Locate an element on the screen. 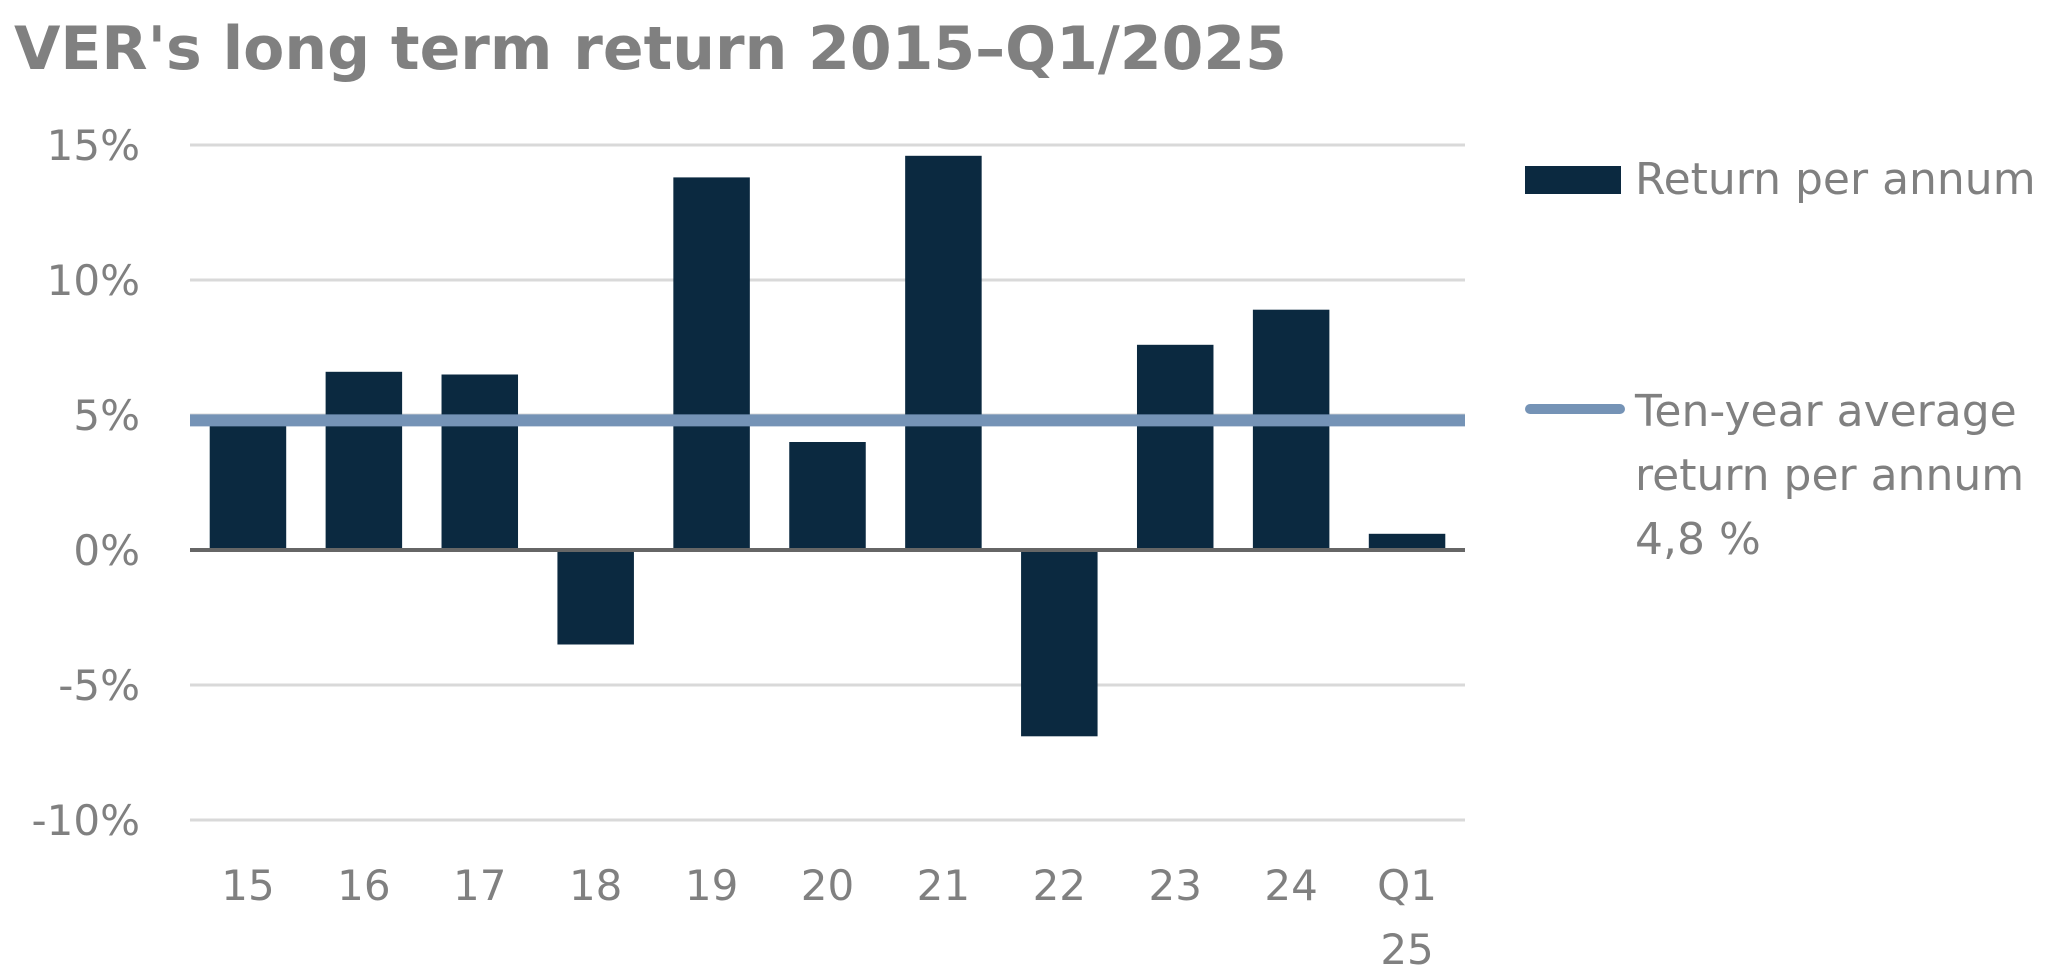  y-axis-tick-labels: 15% 10% 5% 0% -5% -10% is located at coordinates (85, 483).